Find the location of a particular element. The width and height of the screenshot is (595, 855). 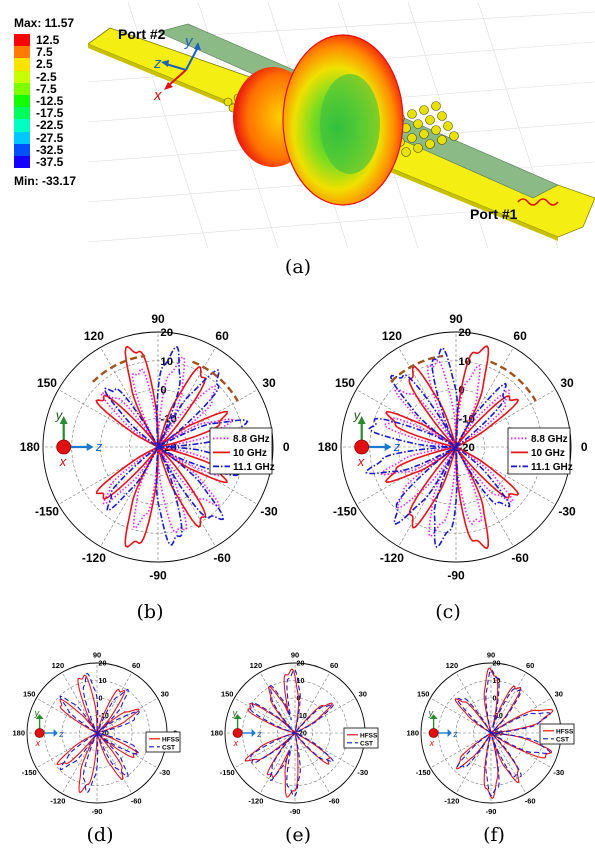

radiation-lobe-inner is located at coordinates (350, 124).